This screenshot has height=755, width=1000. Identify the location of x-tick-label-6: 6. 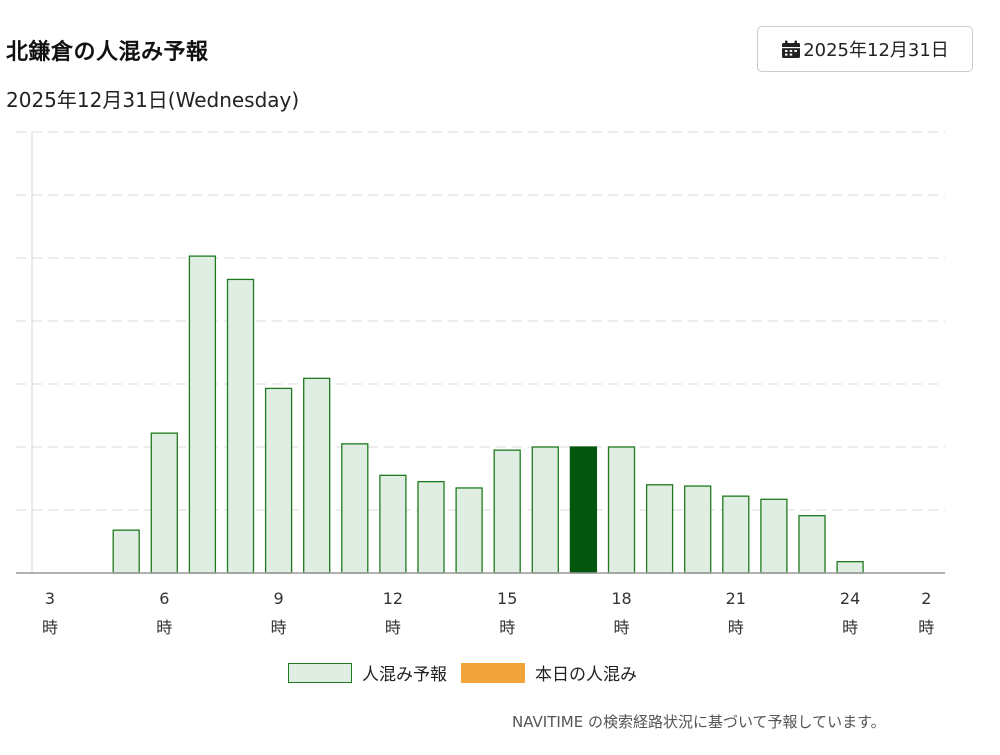
(164, 598).